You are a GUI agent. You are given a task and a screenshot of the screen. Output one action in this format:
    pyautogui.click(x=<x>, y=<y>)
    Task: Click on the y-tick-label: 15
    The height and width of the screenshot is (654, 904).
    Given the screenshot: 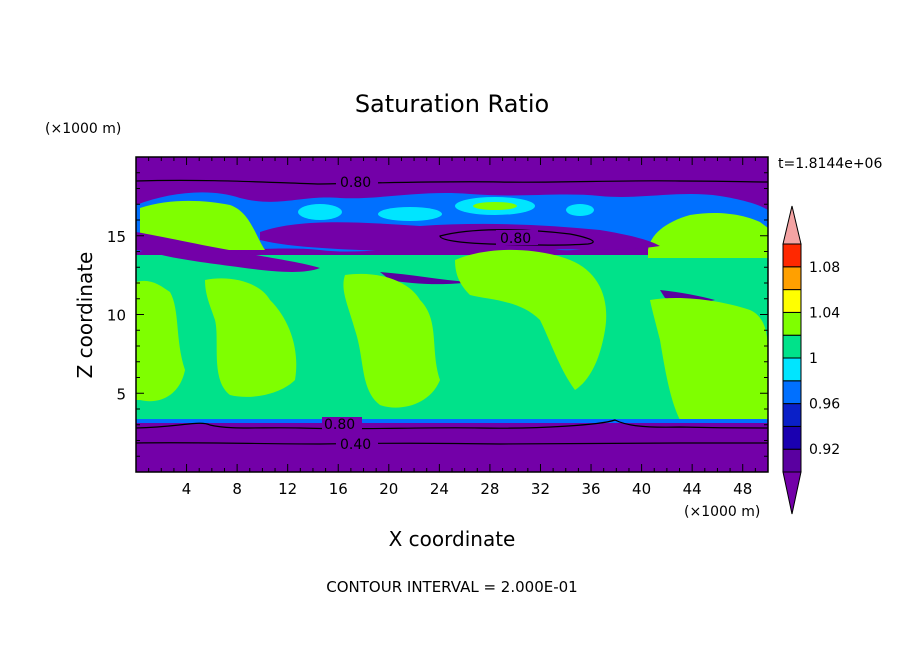 What is the action you would take?
    pyautogui.click(x=116, y=237)
    